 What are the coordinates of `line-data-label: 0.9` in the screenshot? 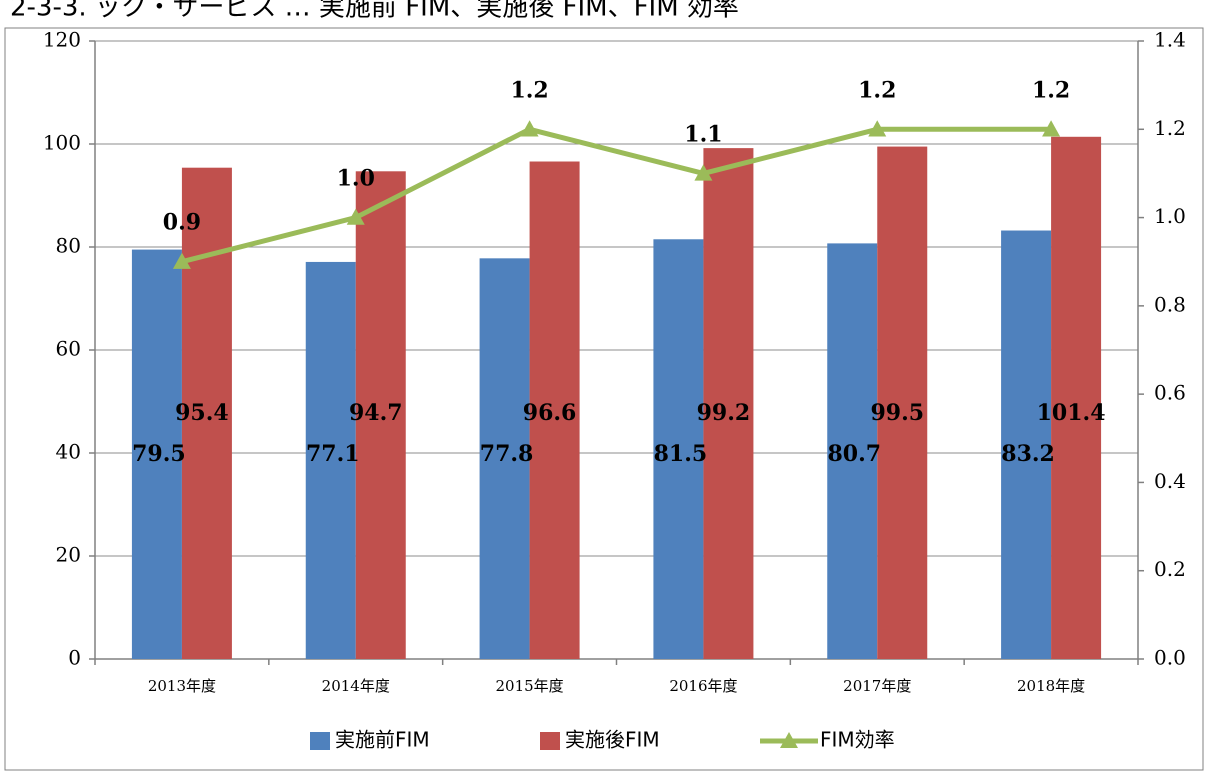 It's located at (182, 223).